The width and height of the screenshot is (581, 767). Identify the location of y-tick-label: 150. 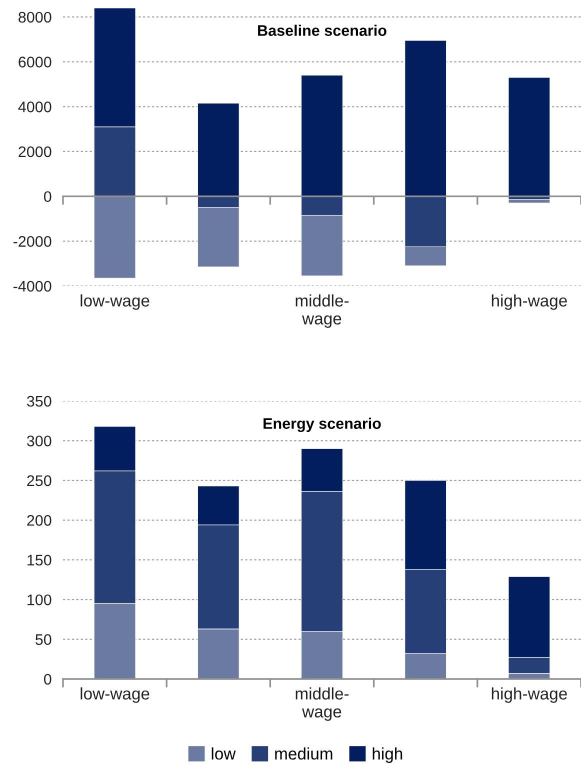
(40, 560).